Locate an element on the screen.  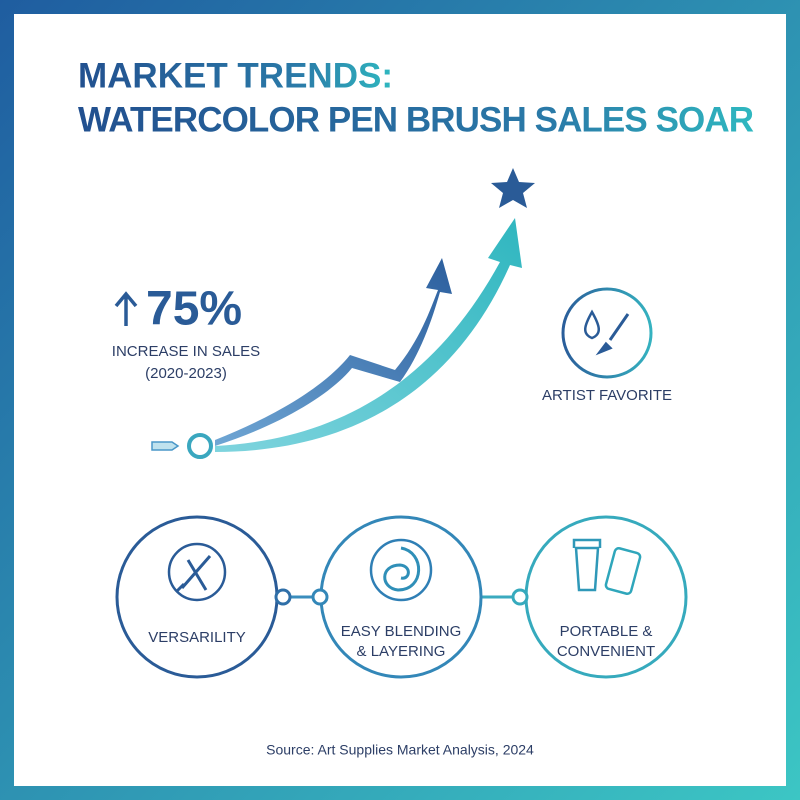
brush-icon is located at coordinates (612, 334).